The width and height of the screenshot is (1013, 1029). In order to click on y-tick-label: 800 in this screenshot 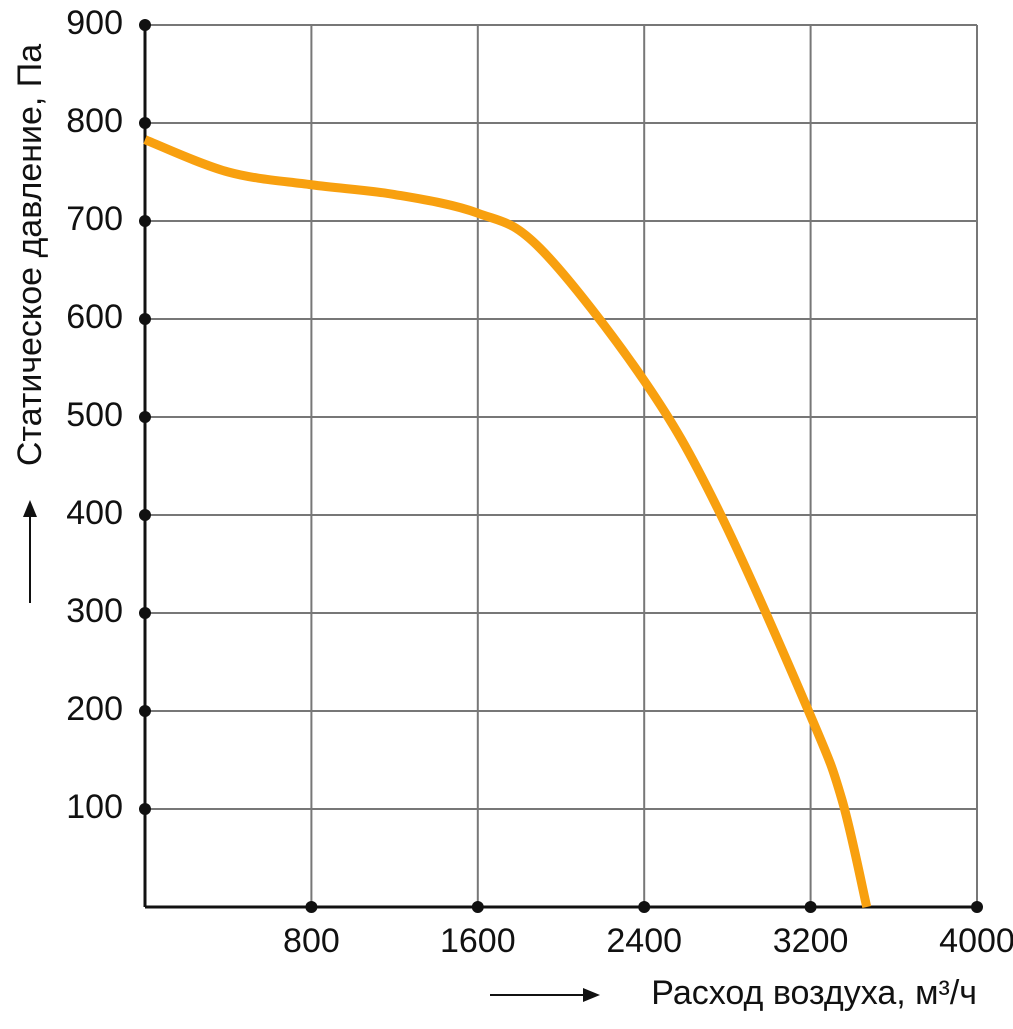, I will do `click(94, 121)`.